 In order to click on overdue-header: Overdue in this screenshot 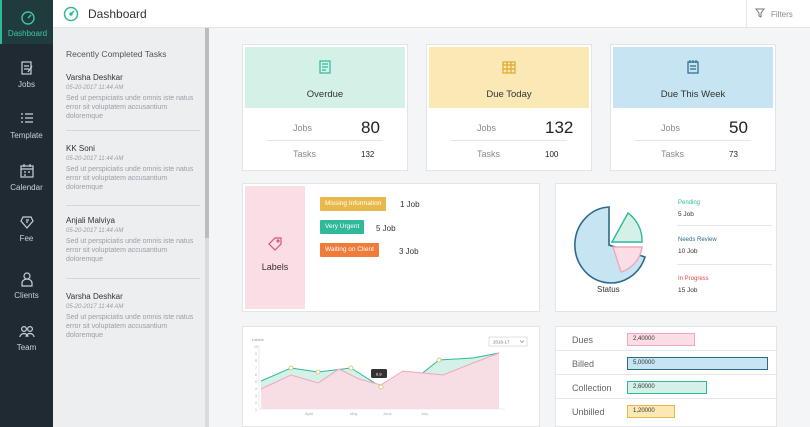, I will do `click(325, 77)`.